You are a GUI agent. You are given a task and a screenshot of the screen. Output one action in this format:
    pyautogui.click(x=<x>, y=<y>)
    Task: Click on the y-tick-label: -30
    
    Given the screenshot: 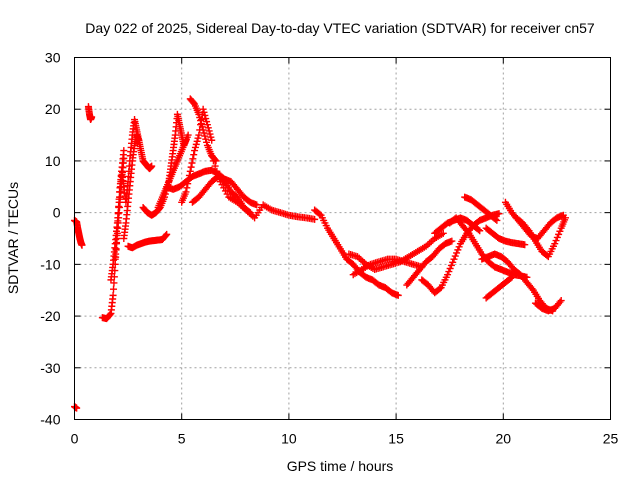 What is the action you would take?
    pyautogui.click(x=50, y=368)
    